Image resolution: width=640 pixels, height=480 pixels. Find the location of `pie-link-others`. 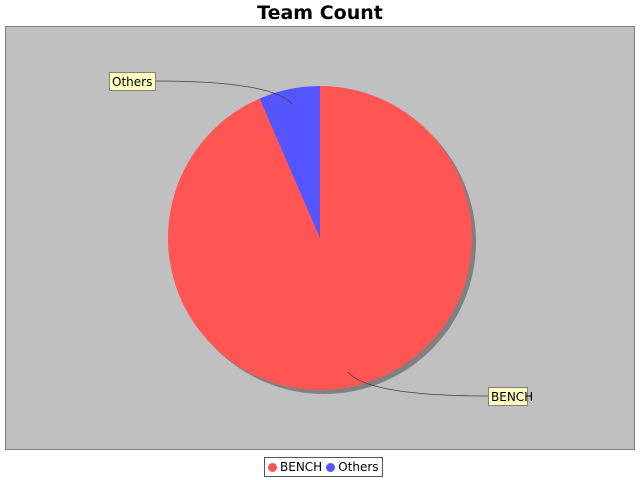

pie-link-others is located at coordinates (223, 92).